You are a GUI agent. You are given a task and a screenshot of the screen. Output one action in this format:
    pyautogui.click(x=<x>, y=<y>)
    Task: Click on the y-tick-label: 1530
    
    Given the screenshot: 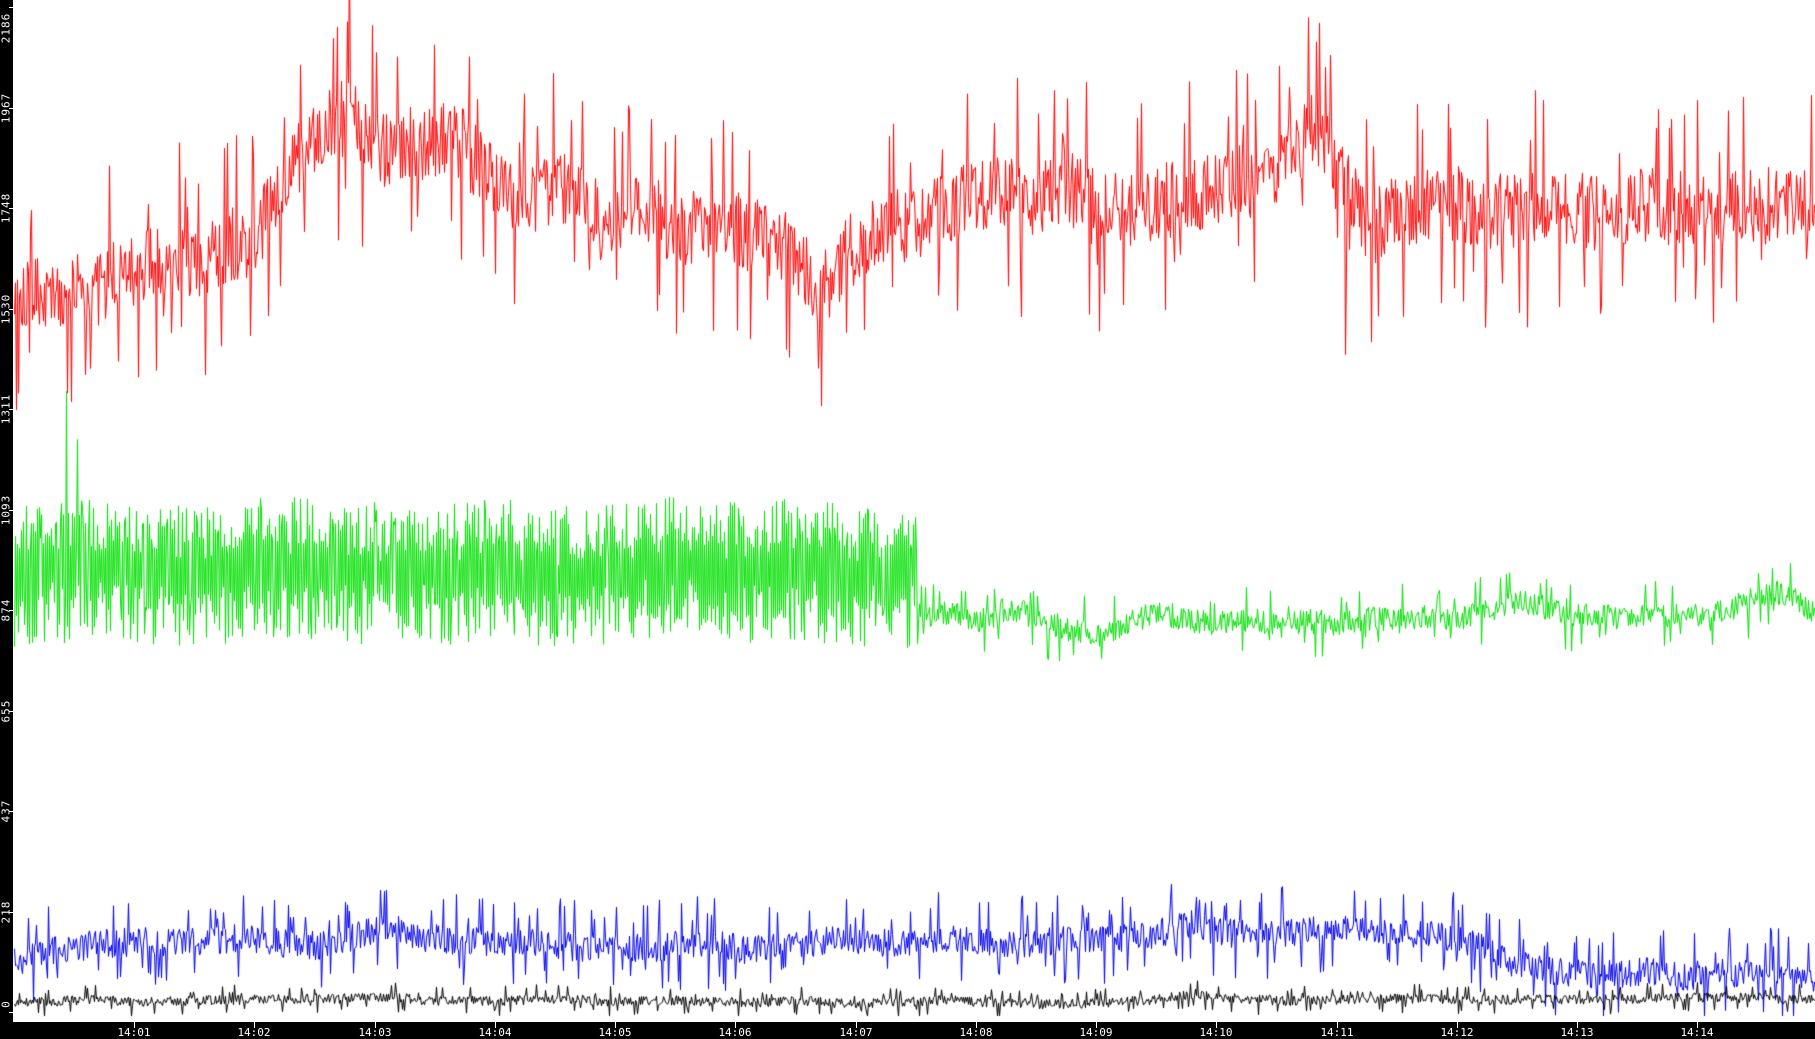 What is the action you would take?
    pyautogui.click(x=6, y=309)
    